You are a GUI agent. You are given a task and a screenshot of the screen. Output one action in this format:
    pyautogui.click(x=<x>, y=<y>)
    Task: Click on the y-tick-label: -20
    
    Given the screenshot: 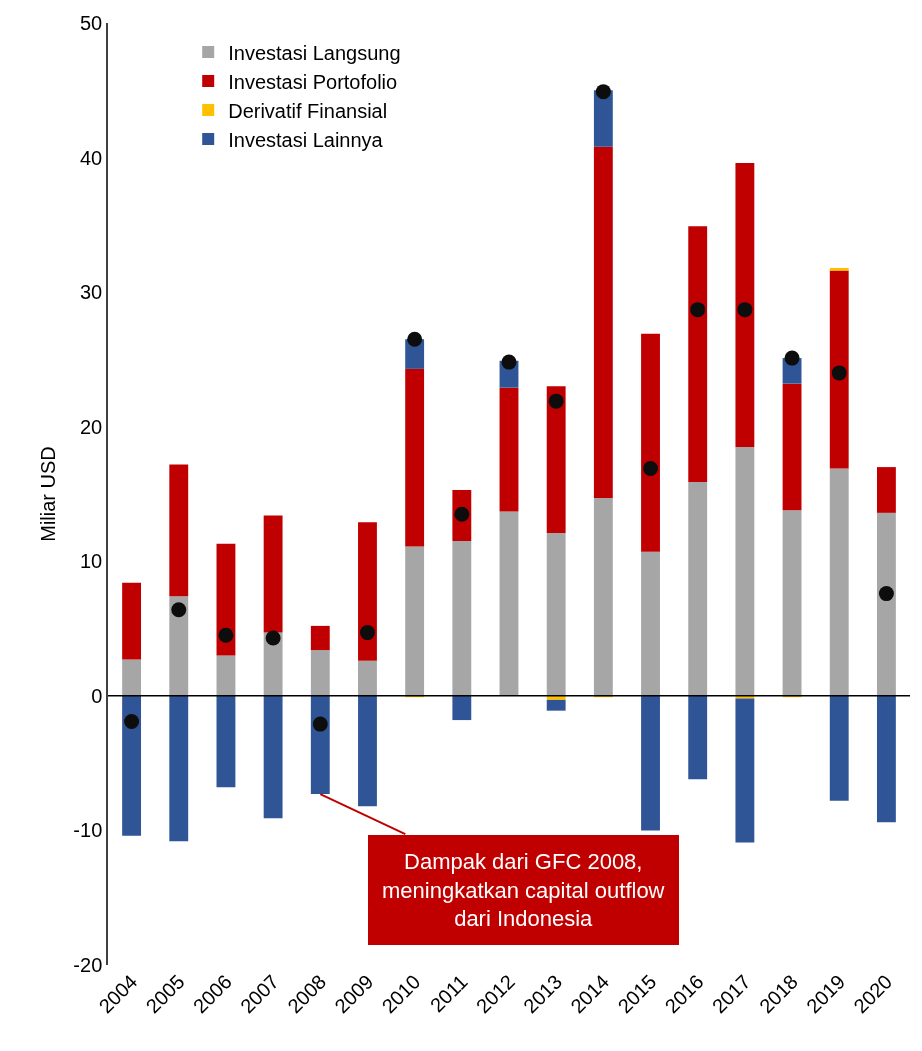 What is the action you would take?
    pyautogui.click(x=88, y=965)
    